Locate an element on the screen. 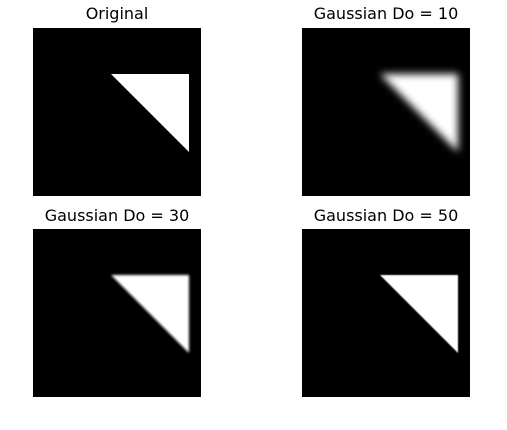  image-original is located at coordinates (117, 112).